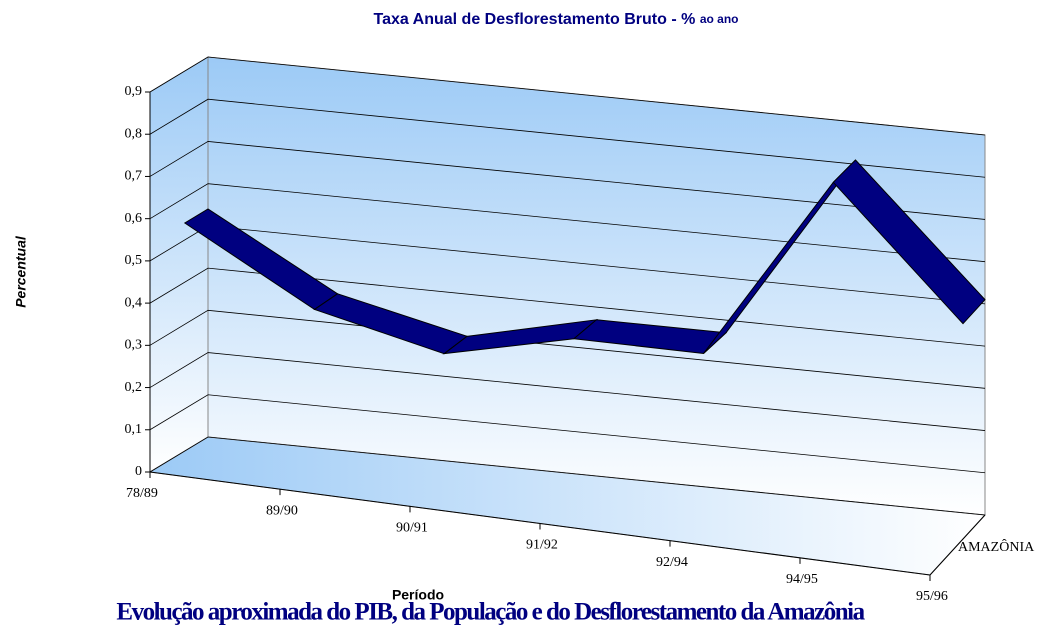 This screenshot has height=630, width=1057. What do you see at coordinates (134, 176) in the screenshot?
I see `y-tick-label: 0,7` at bounding box center [134, 176].